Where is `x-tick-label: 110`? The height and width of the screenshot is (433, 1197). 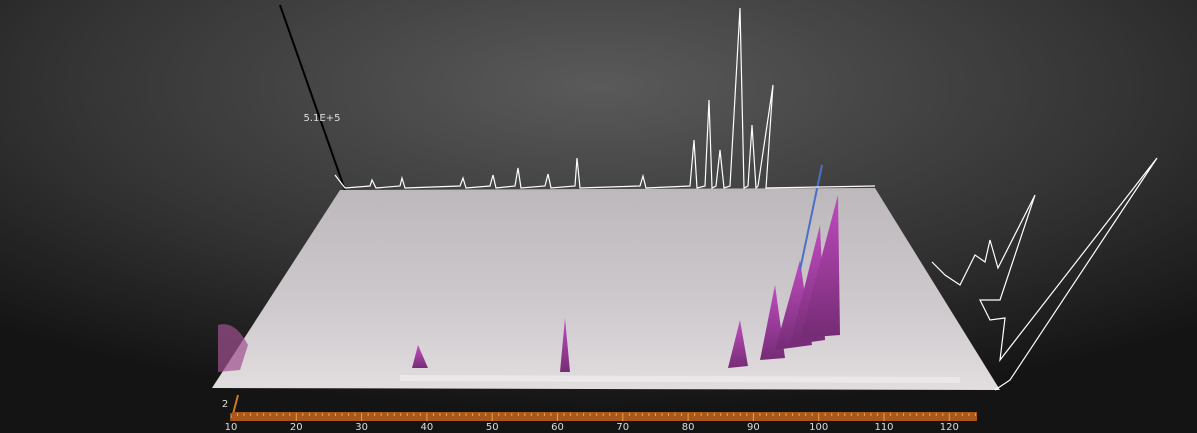
x-tick-label: 110 is located at coordinates (883, 427).